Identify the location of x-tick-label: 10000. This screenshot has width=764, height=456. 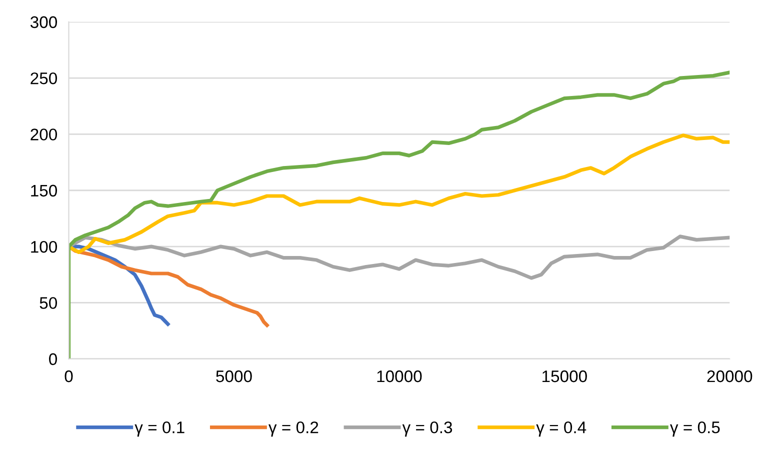
(399, 376).